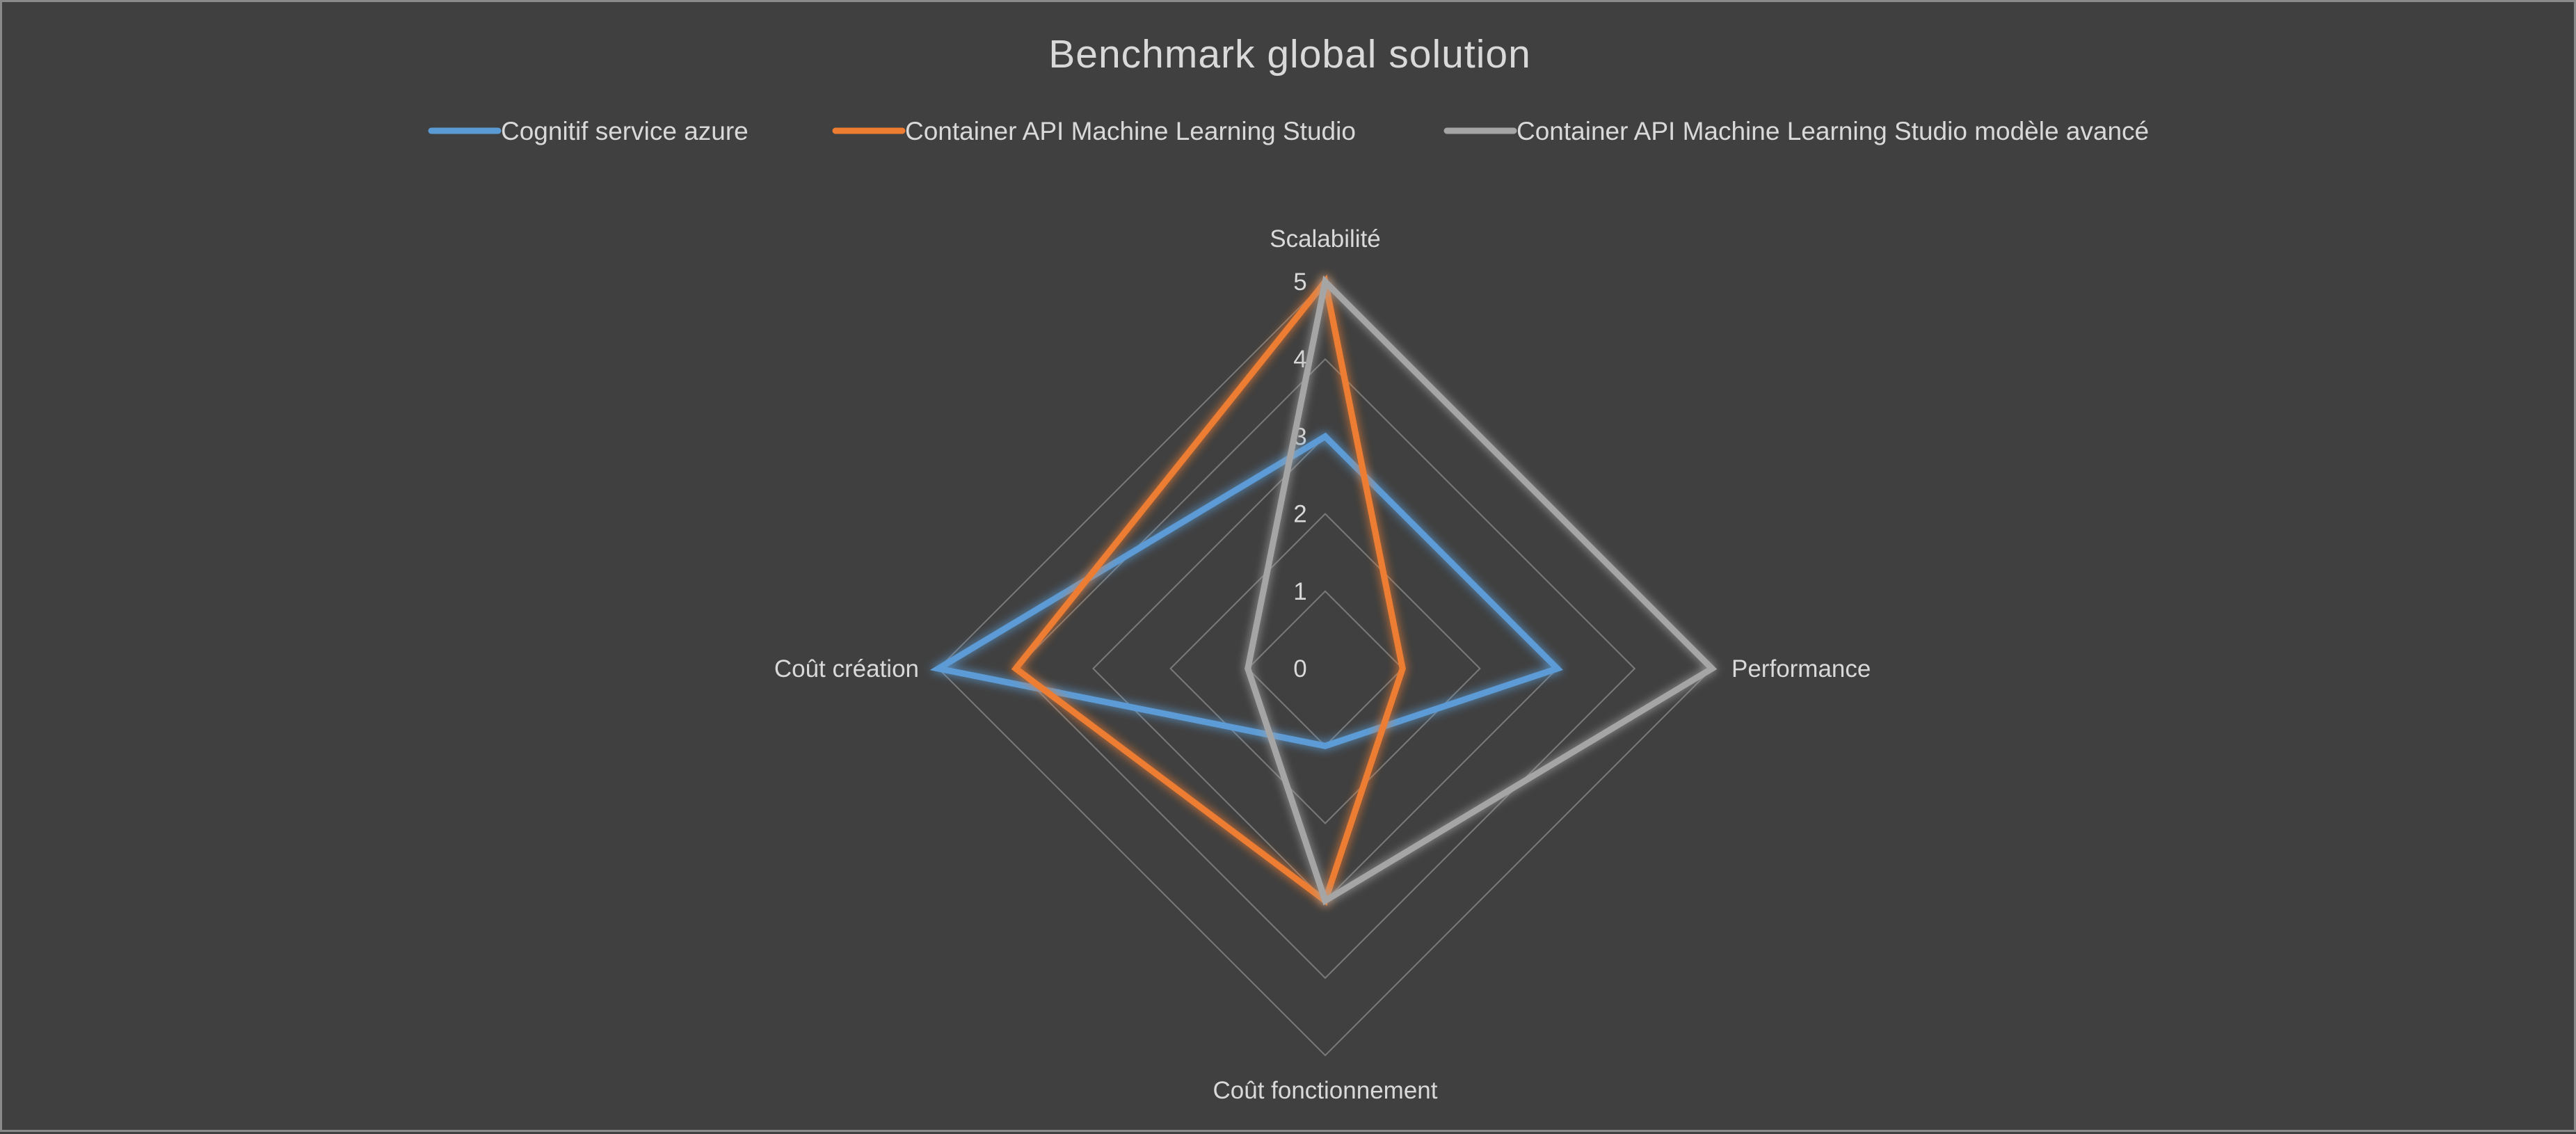  I want to click on chart-title: Benchmark global solution, so click(1289, 54).